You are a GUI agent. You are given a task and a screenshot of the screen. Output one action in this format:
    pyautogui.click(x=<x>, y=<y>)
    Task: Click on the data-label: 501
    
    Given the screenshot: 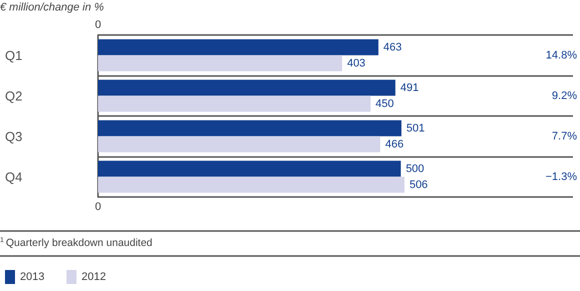 What is the action you would take?
    pyautogui.click(x=415, y=128)
    